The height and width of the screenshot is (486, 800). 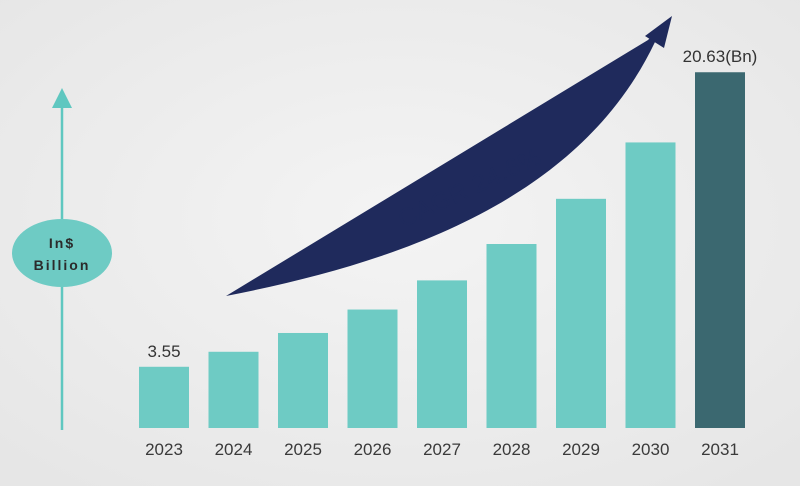 I want to click on x-tick-label: 2024, so click(x=234, y=449).